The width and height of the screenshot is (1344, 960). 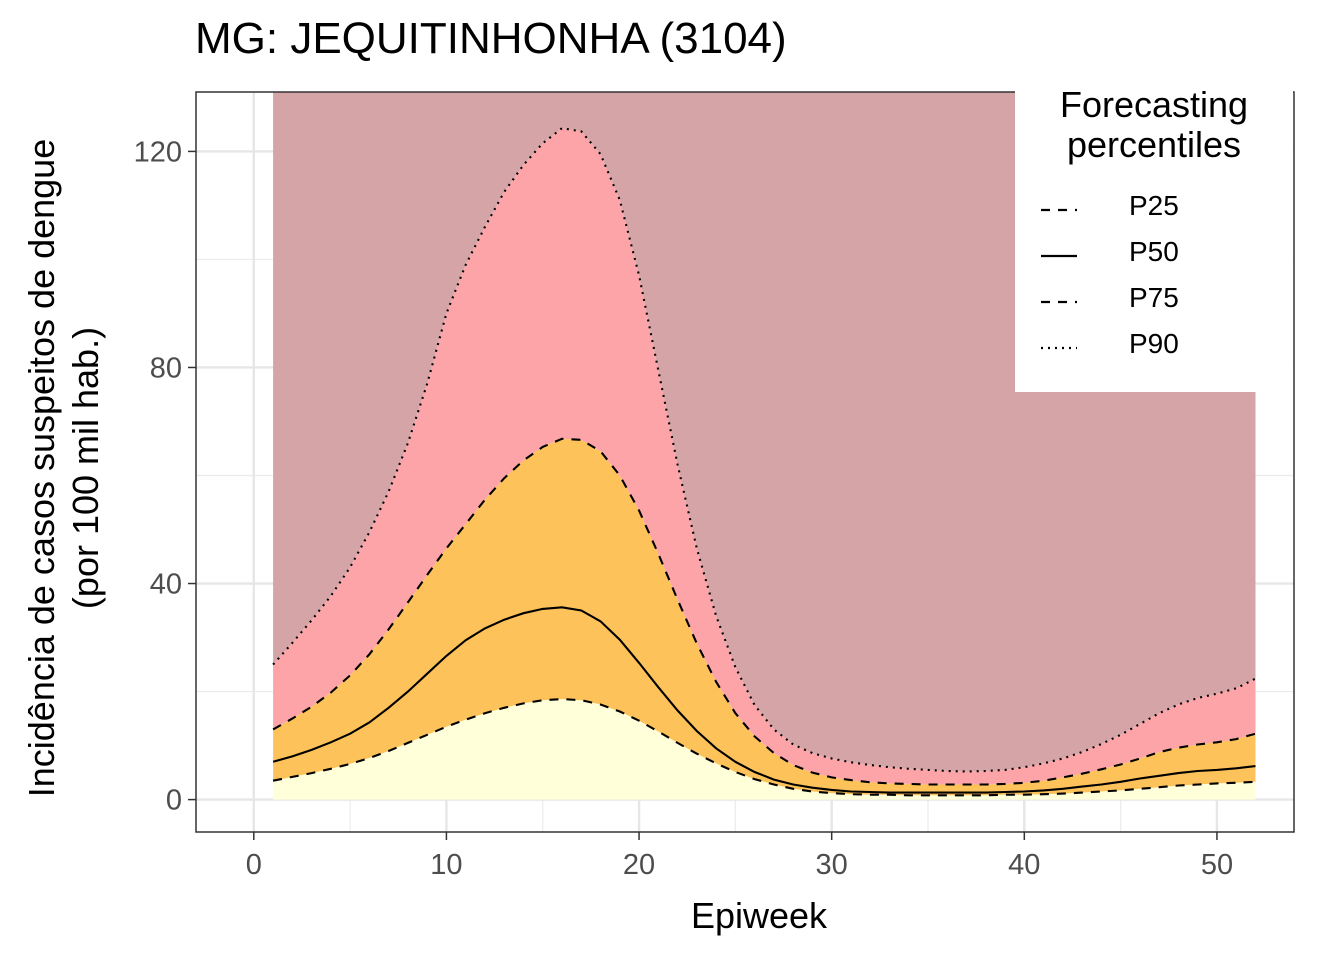 What do you see at coordinates (1154, 104) in the screenshot?
I see `legend-title-line1: Forecasting` at bounding box center [1154, 104].